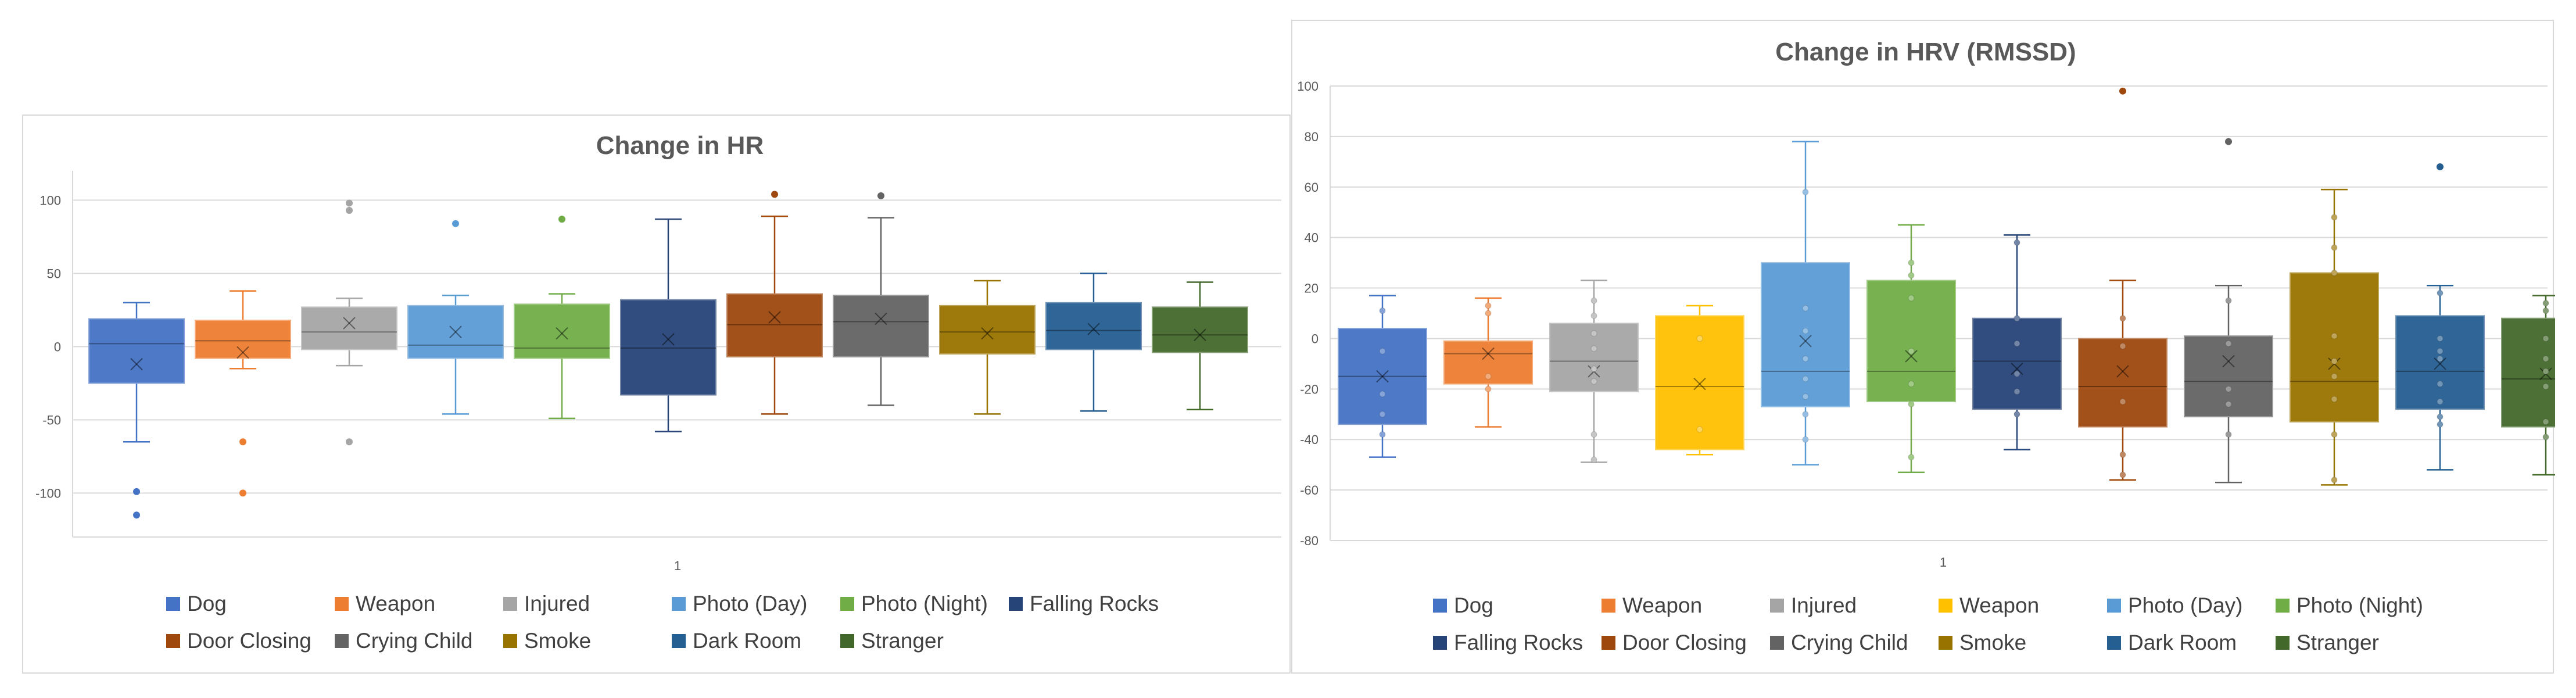  What do you see at coordinates (1594, 371) in the screenshot?
I see `hrv-box-injured` at bounding box center [1594, 371].